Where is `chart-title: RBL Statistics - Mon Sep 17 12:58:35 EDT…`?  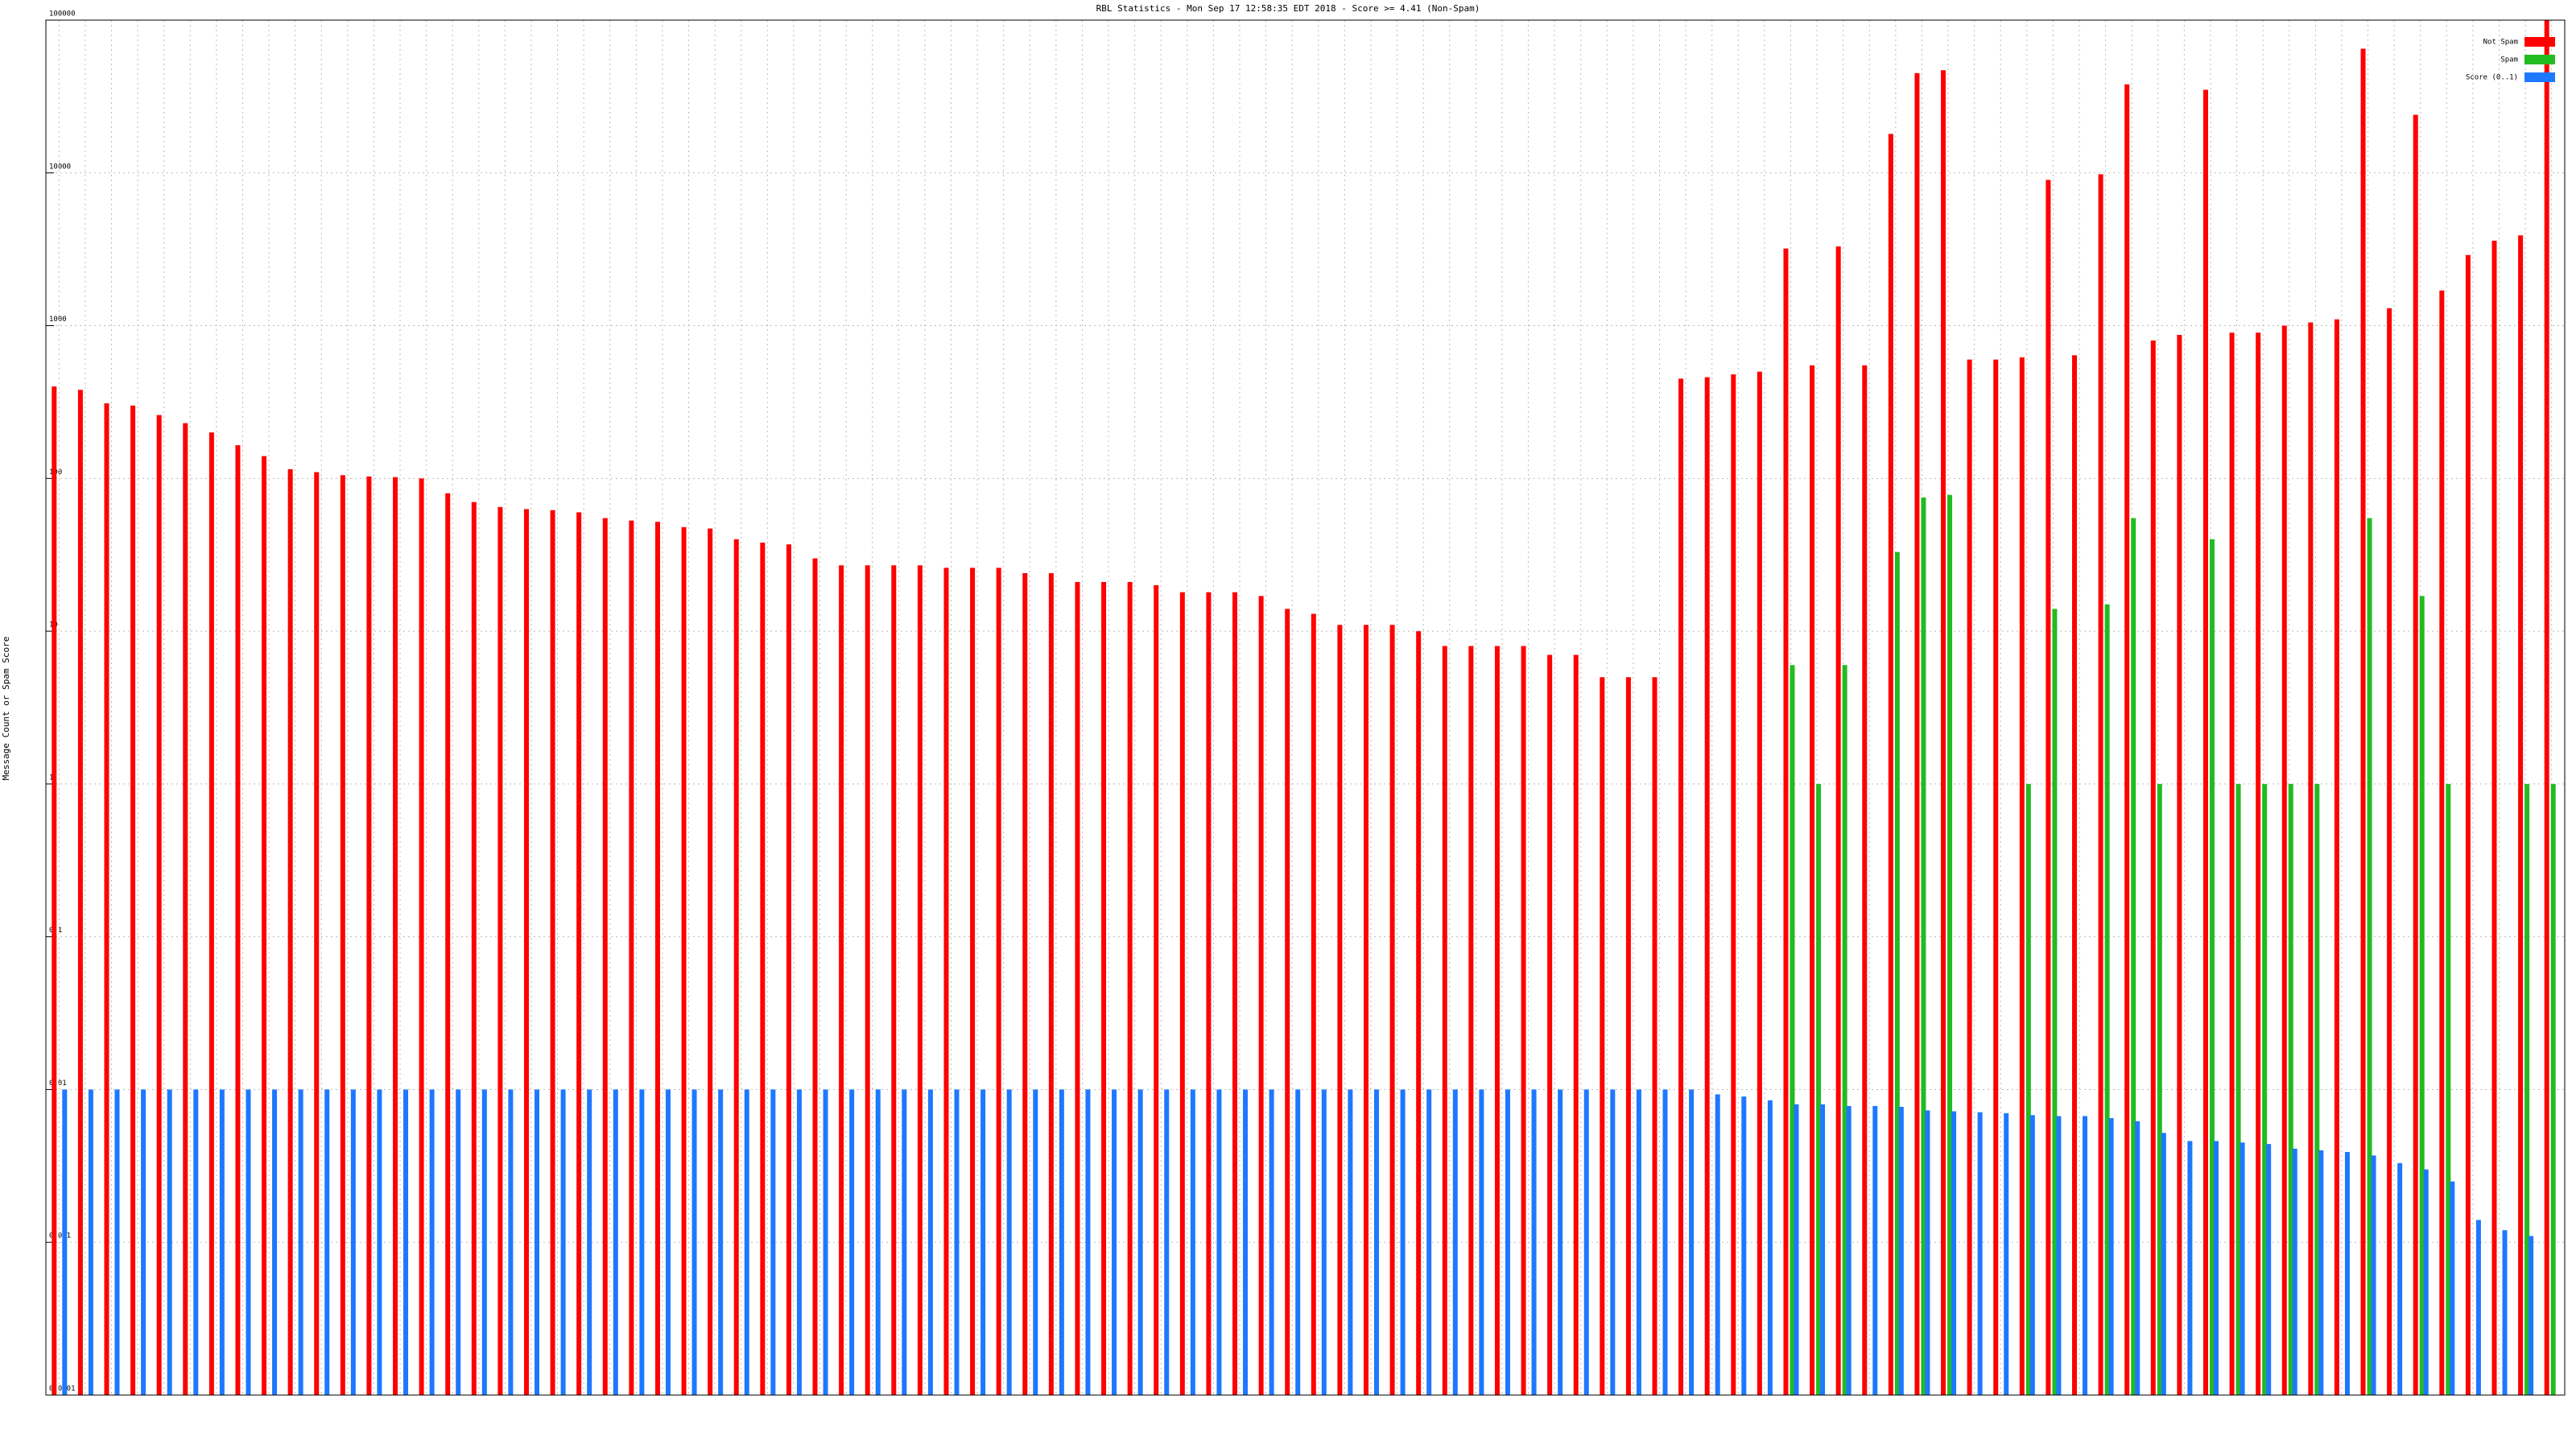 chart-title: RBL Statistics - Mon Sep 17 12:58:35 EDT… is located at coordinates (1288, 8).